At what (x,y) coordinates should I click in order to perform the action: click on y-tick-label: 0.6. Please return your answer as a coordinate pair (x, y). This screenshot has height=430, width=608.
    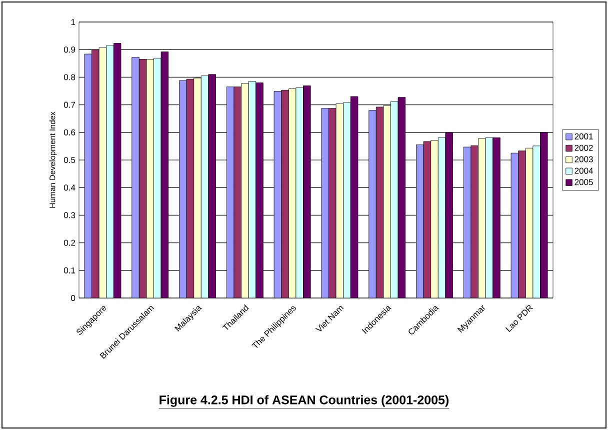
    Looking at the image, I should click on (70, 132).